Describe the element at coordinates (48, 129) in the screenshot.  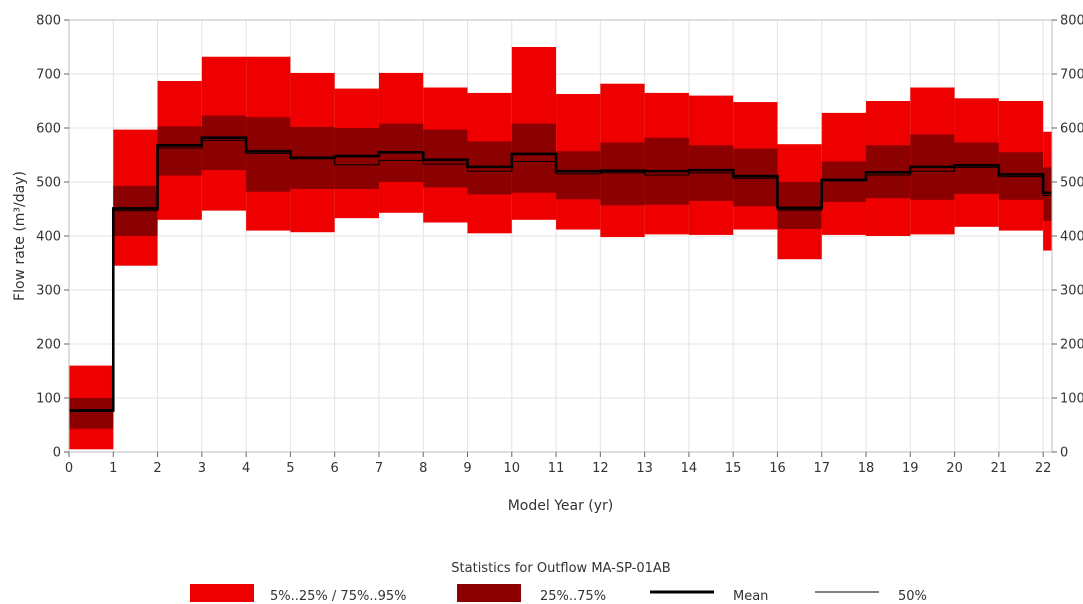
I see `y-tick-label-left: 600` at that location.